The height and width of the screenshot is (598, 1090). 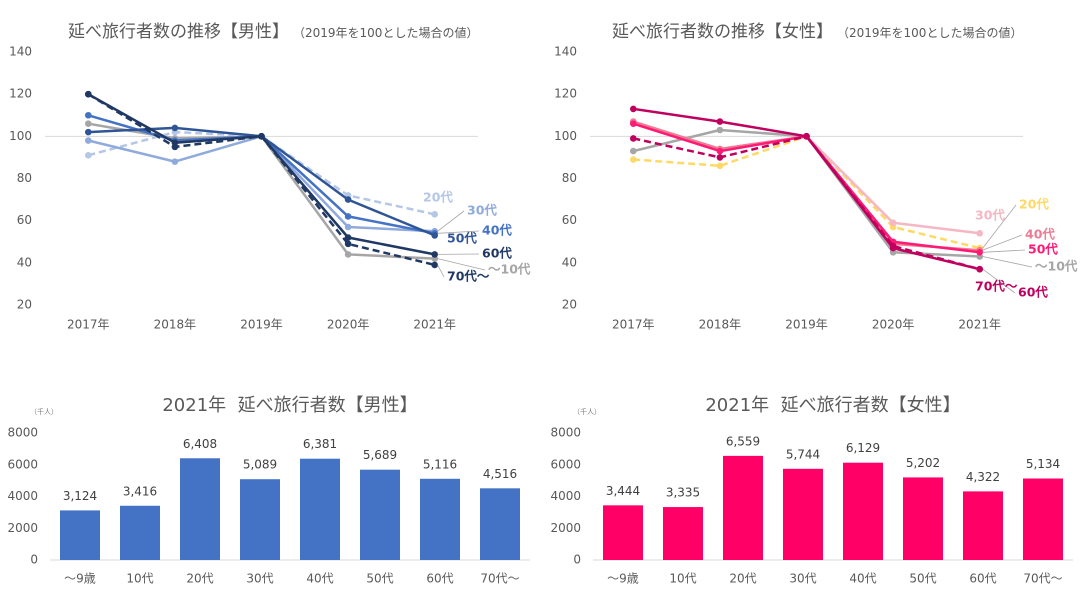 I want to click on y-tick-label: 80, so click(x=24, y=178).